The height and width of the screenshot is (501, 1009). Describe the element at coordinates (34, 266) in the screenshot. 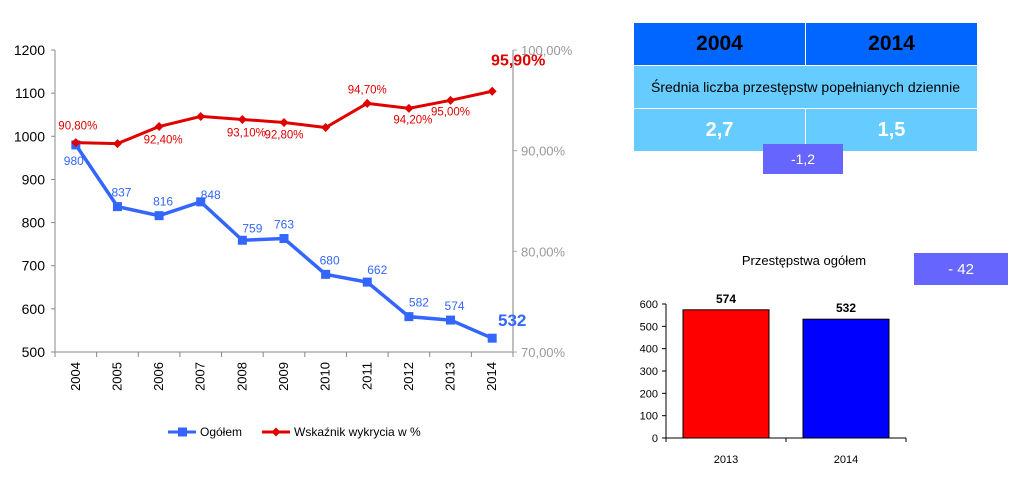

I see `left-axis-tick-label: 700` at that location.